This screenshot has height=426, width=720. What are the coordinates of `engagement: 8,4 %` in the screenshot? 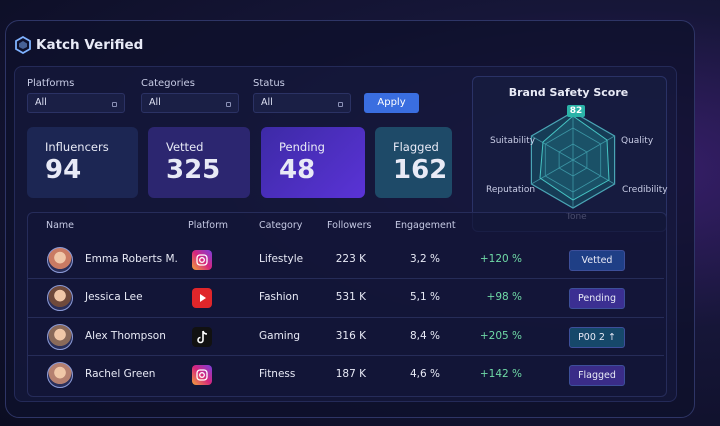 It's located at (424, 336).